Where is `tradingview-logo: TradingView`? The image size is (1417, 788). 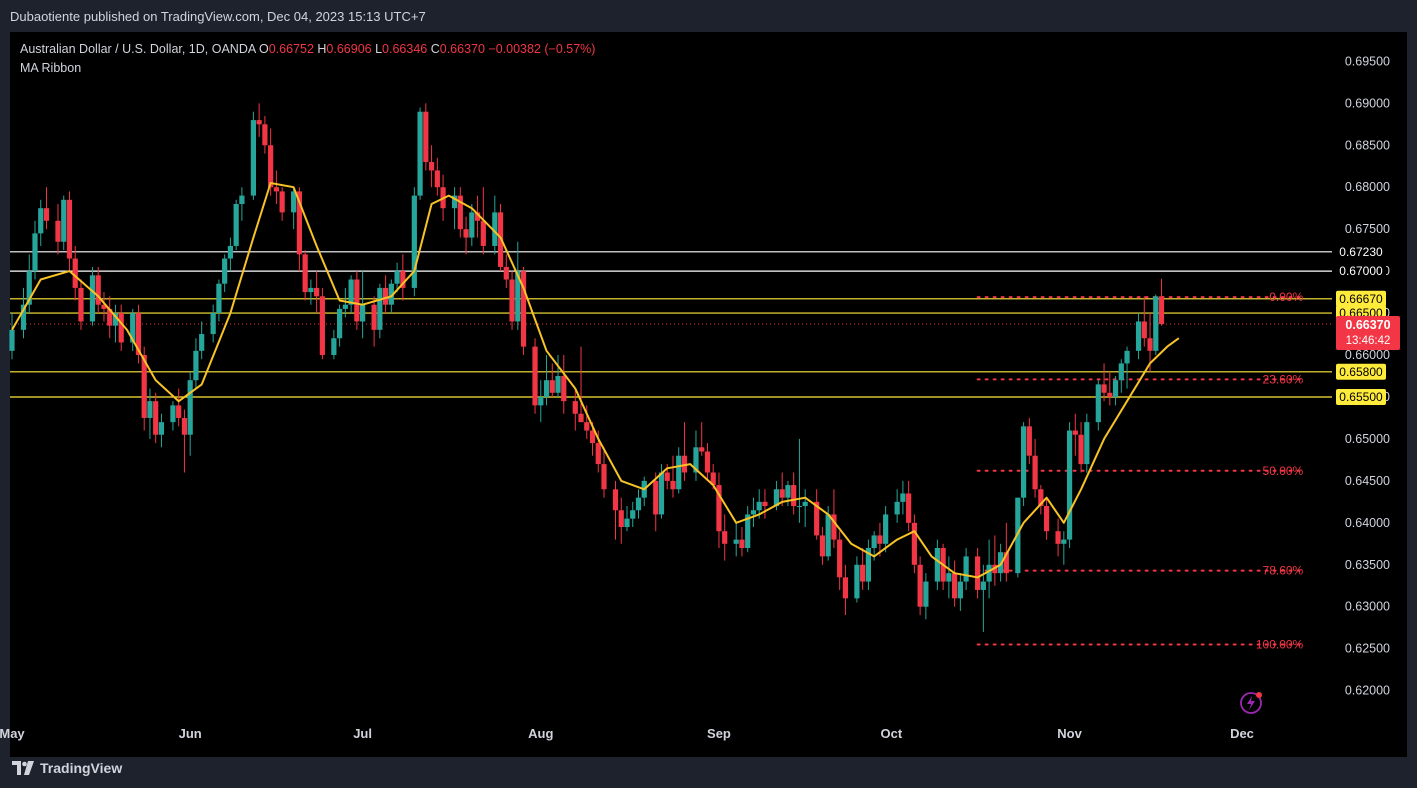 tradingview-logo: TradingView is located at coordinates (67, 768).